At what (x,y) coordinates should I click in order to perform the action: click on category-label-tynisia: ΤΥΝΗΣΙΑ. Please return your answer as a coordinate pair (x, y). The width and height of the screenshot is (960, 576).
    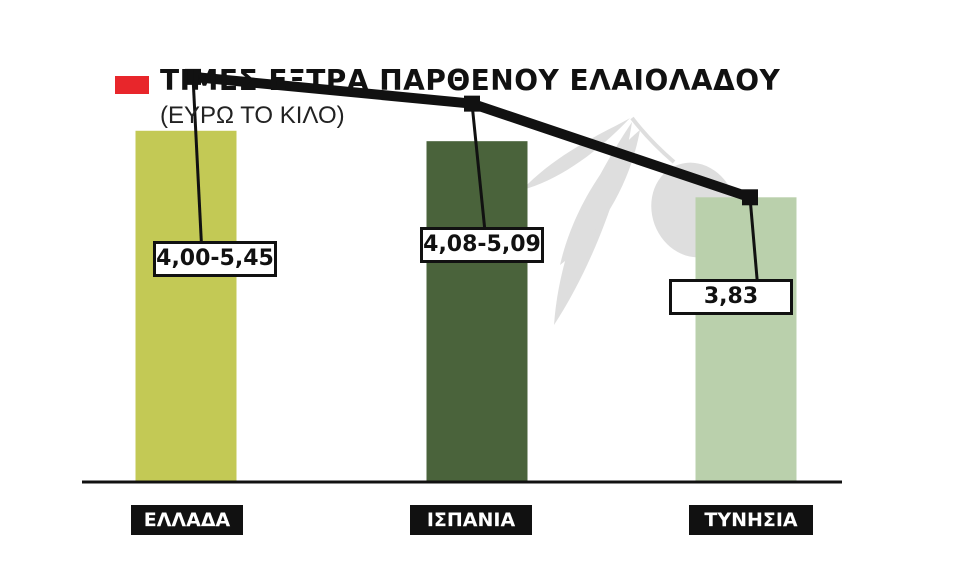
    Looking at the image, I should click on (751, 520).